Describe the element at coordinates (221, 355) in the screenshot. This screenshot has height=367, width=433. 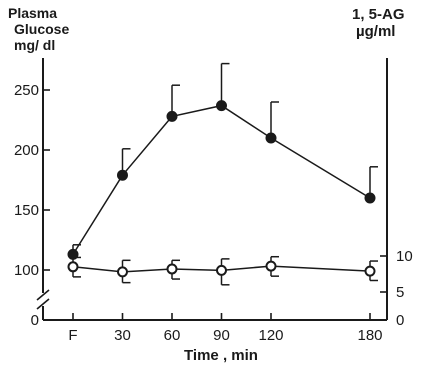
I see `x-axis-title: Time , min` at that location.